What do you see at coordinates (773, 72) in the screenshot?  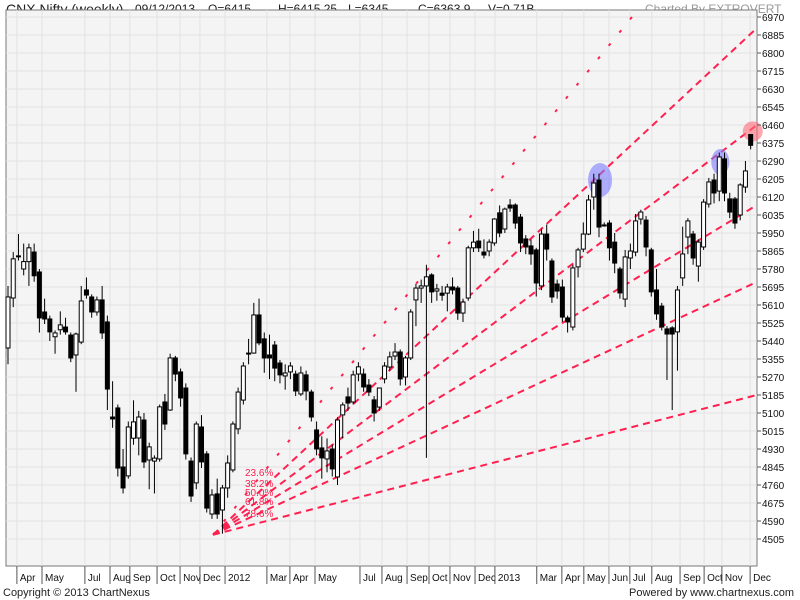 I see `y-tick-label: 6715` at bounding box center [773, 72].